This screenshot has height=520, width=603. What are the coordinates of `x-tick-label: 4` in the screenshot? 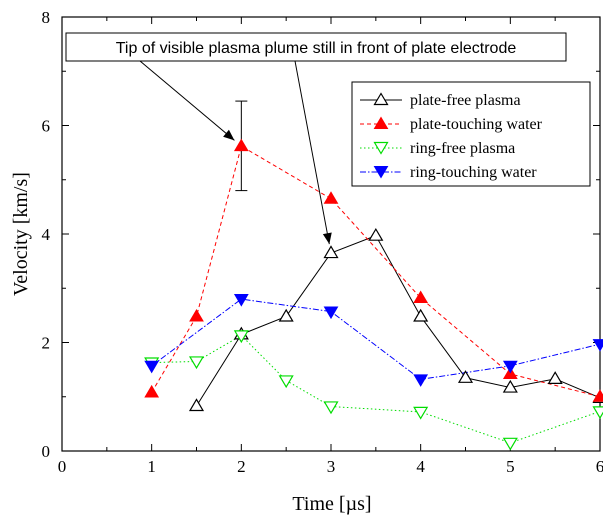 It's located at (420, 466).